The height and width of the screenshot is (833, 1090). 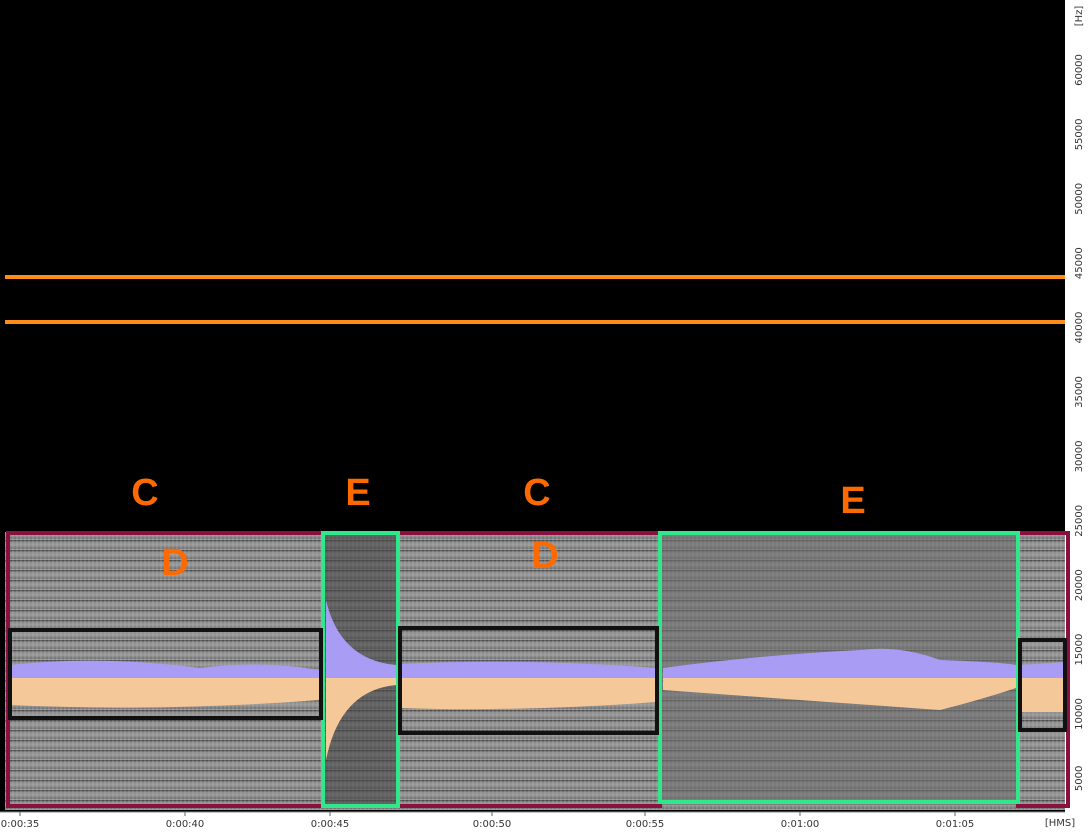 I want to click on x-tick-label: 0:00:45, so click(x=330, y=824).